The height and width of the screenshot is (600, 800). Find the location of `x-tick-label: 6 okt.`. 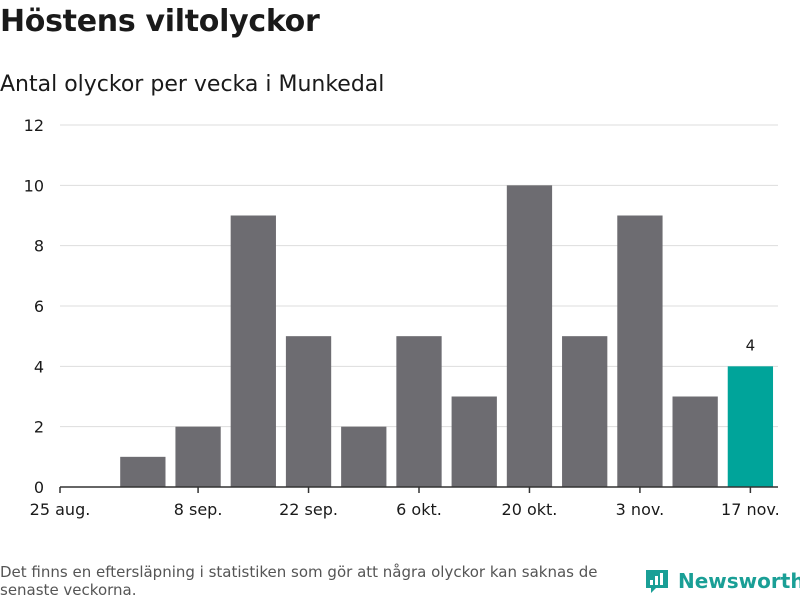

x-tick-label: 6 okt. is located at coordinates (419, 509).